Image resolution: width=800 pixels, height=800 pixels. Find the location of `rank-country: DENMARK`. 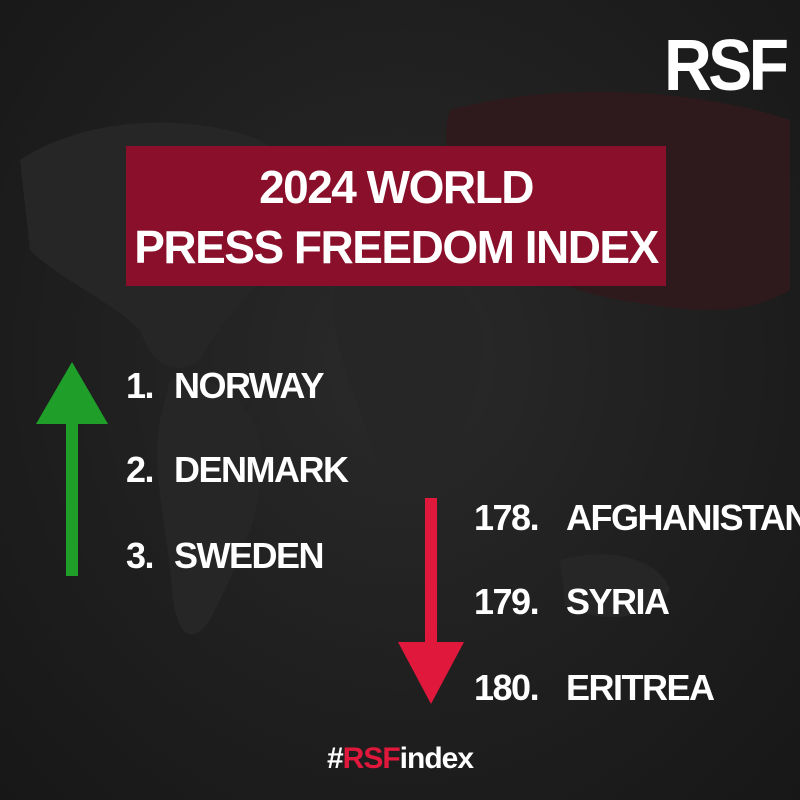

rank-country: DENMARK is located at coordinates (261, 469).